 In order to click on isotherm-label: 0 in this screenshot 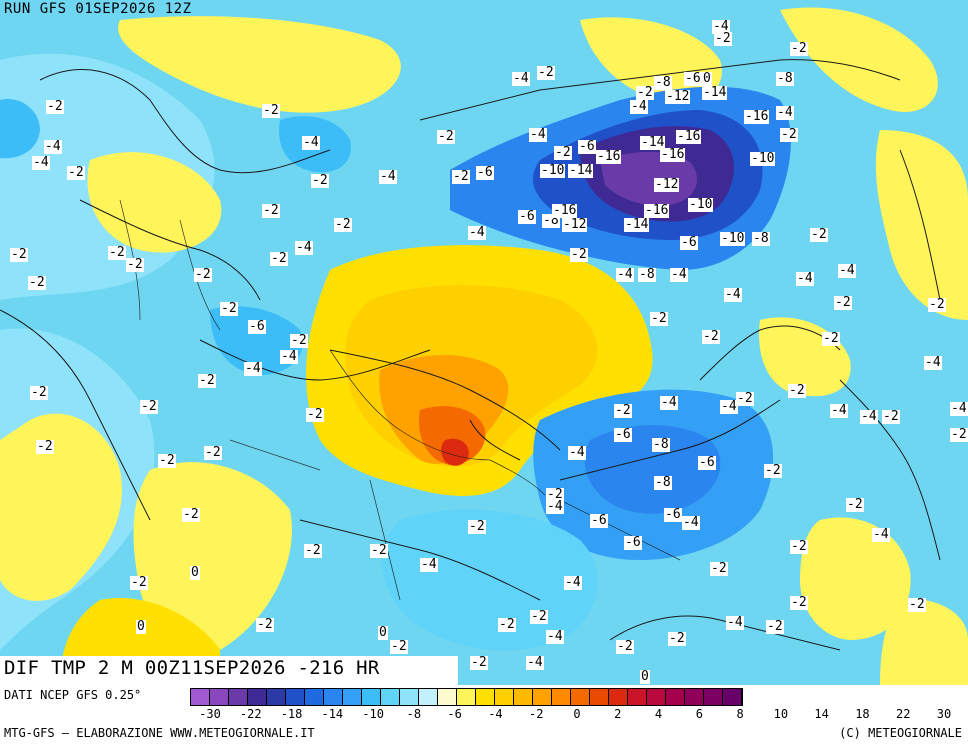, I will do `click(195, 572)`.